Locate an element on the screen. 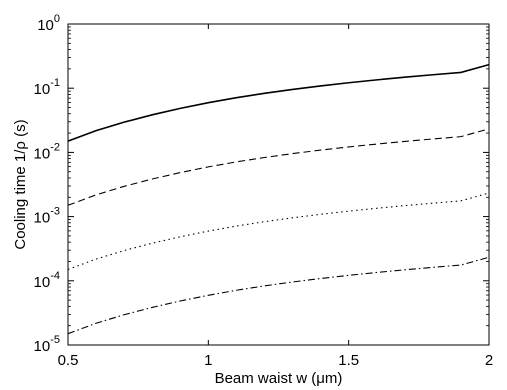  y-axis-label: Cooling time 1/ρ (s) is located at coordinates (20, 184).